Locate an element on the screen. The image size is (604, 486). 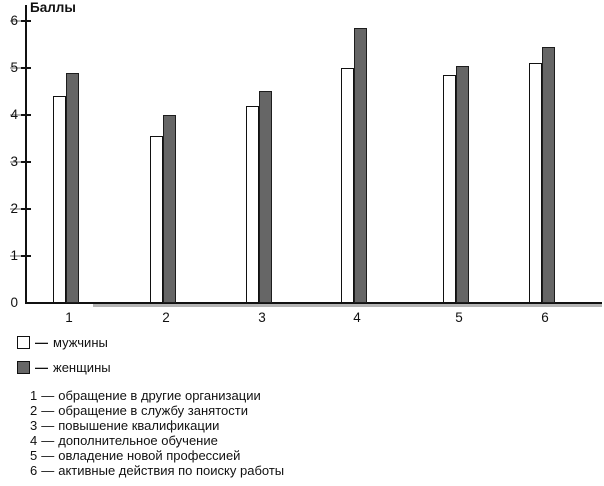
x-tick-label: 3 is located at coordinates (262, 317).